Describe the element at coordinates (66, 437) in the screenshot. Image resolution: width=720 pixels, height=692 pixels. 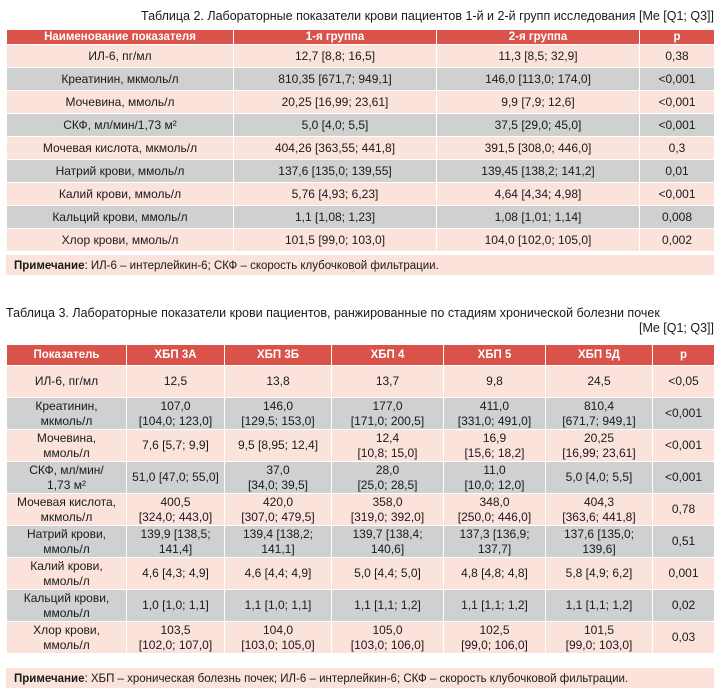
I see `cell-line: Мочевина,` at that location.